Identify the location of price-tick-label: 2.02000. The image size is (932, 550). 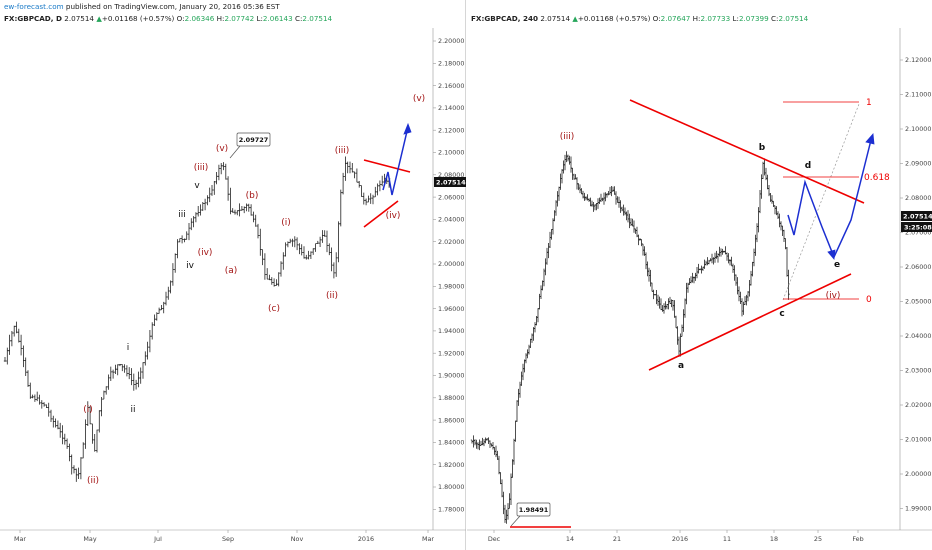
(918, 405).